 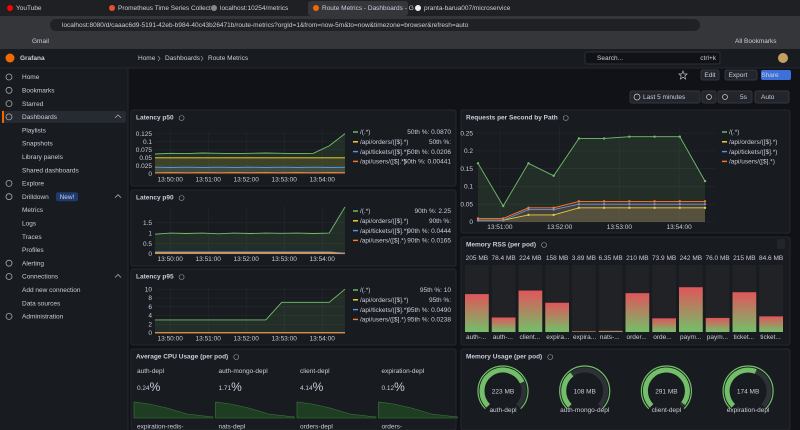 What do you see at coordinates (31, 77) in the screenshot?
I see `nav-item: Home` at bounding box center [31, 77].